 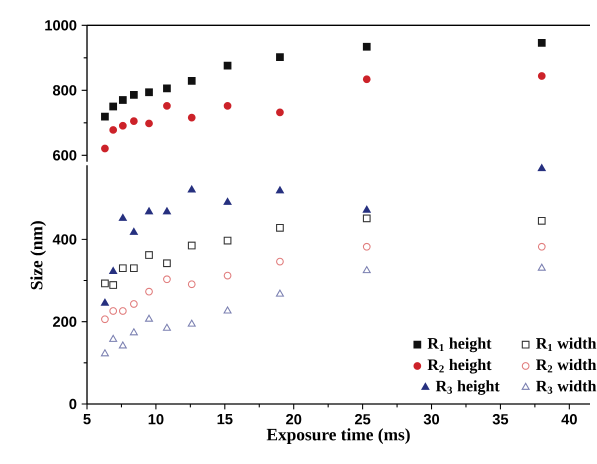 What do you see at coordinates (38, 255) in the screenshot?
I see `y-axis-title: Size (nm)` at bounding box center [38, 255].